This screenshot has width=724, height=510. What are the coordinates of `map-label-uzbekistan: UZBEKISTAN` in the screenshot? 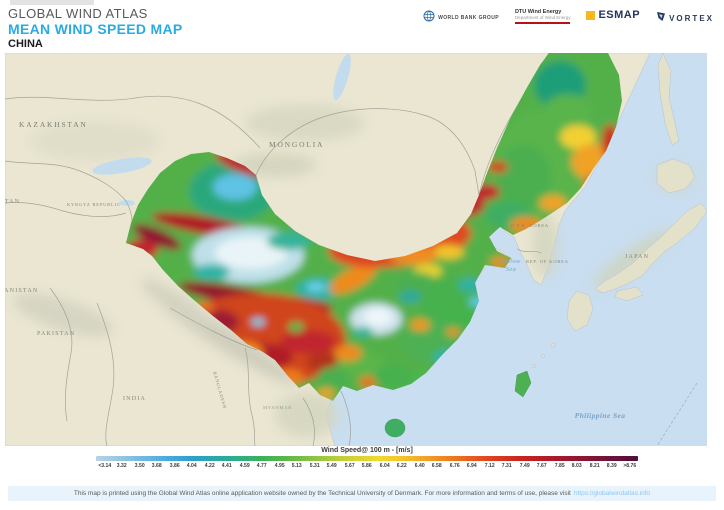 It's located at (13, 202).